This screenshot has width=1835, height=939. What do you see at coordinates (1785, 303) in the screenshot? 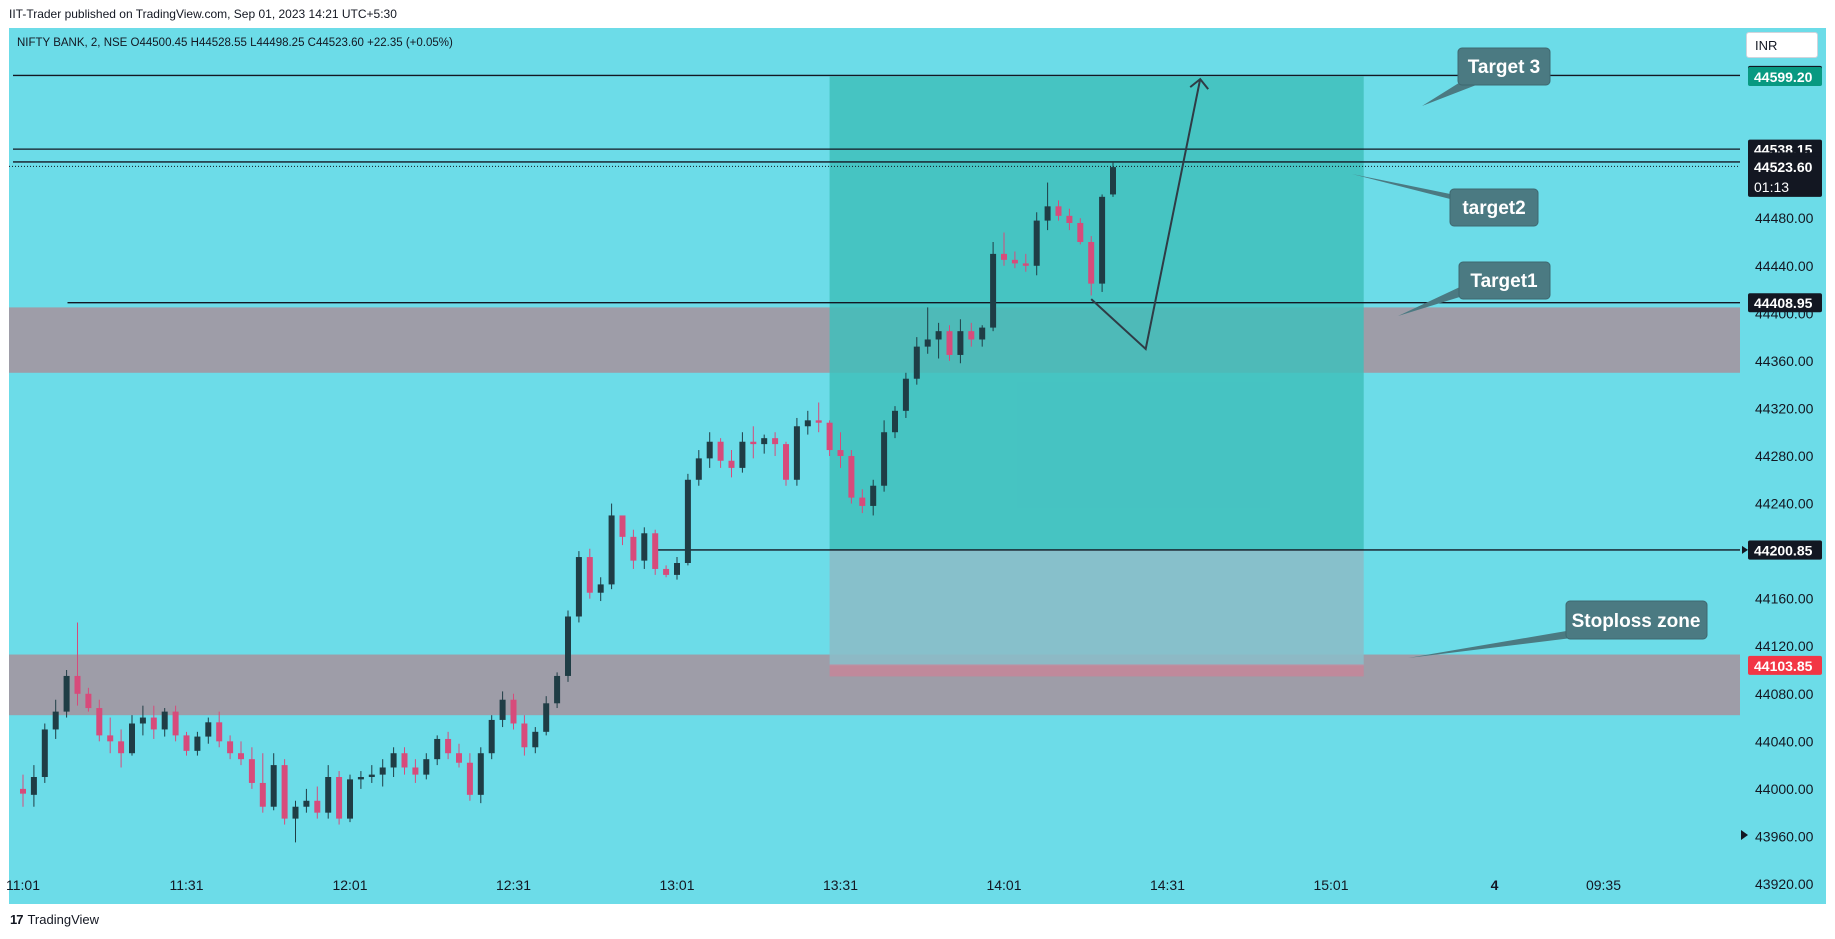
I see `price-label: 44408.95` at bounding box center [1785, 303].